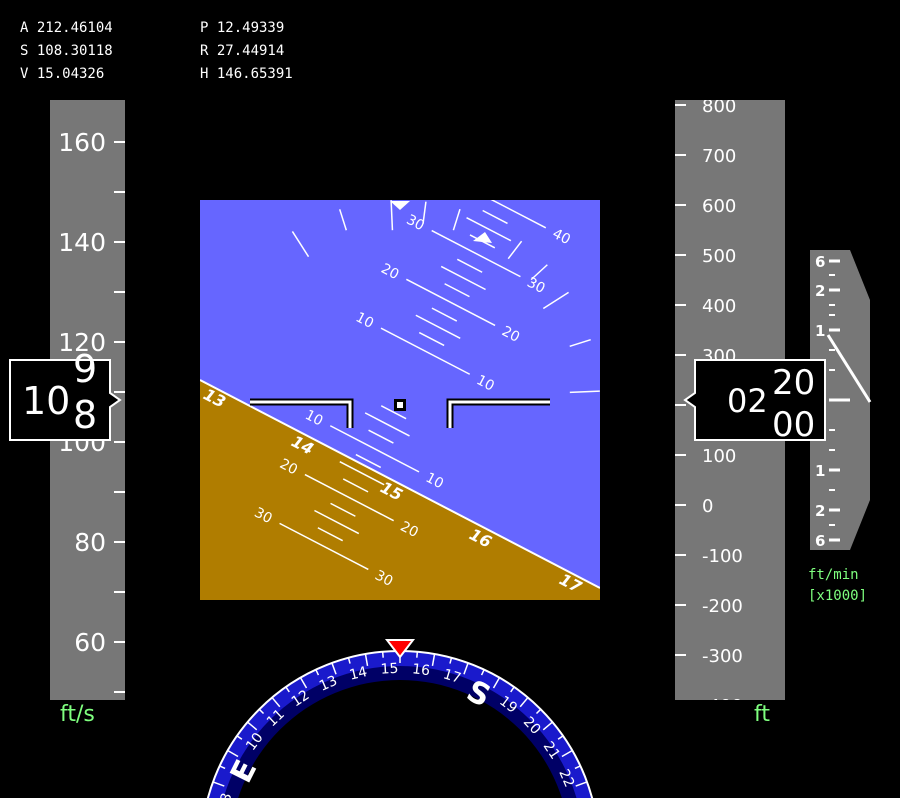 Image resolution: width=900 pixels, height=798 pixels. I want to click on telemetry-altitude: A 212.46104, so click(66, 28).